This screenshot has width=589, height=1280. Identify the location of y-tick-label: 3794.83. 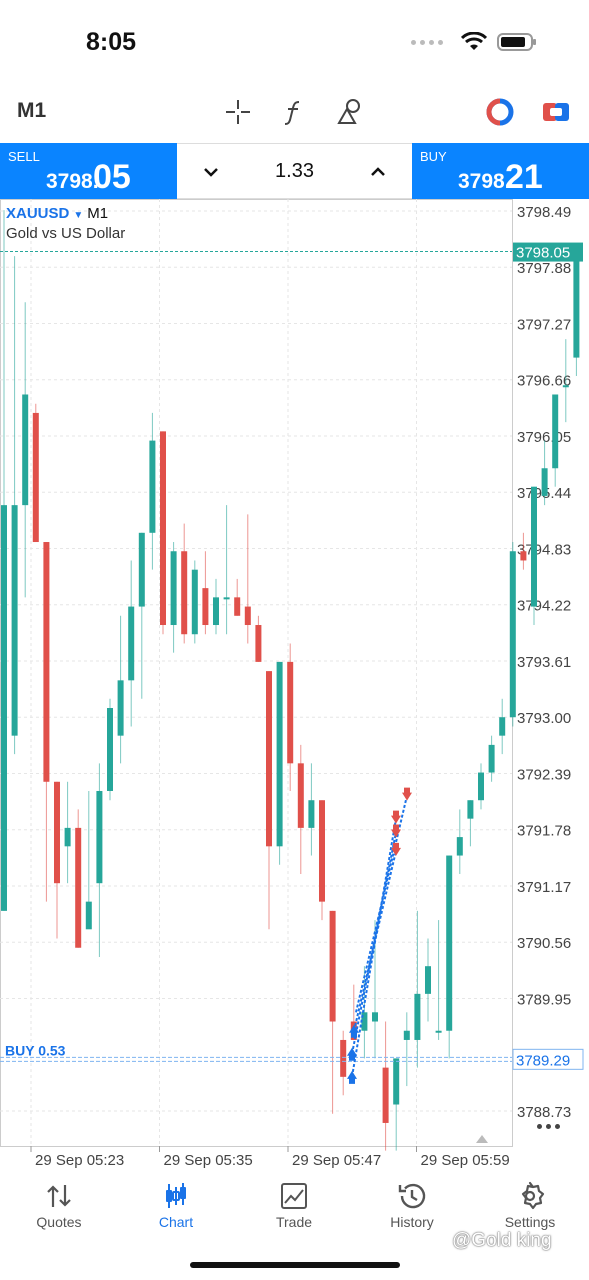
(544, 549).